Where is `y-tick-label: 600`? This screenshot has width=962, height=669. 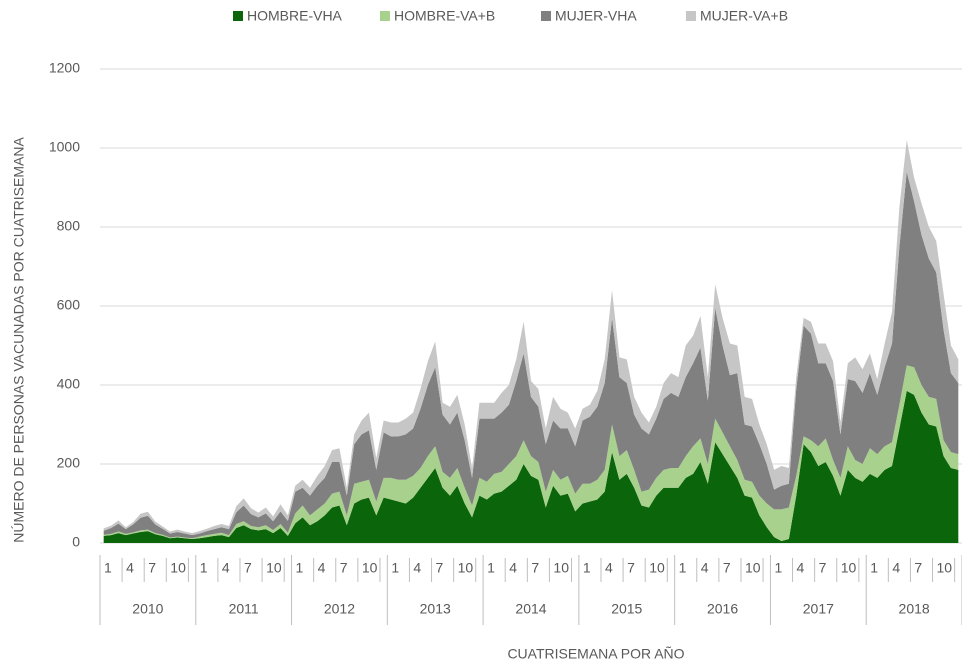
y-tick-label: 600 is located at coordinates (69, 305).